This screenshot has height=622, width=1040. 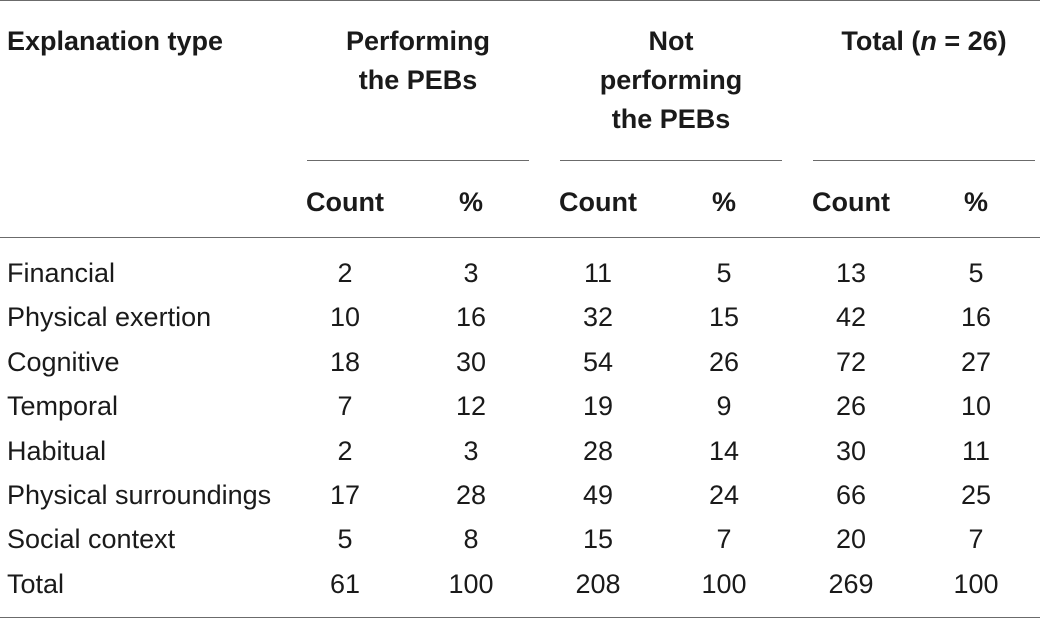 What do you see at coordinates (520, 0) in the screenshot?
I see `top-rule` at bounding box center [520, 0].